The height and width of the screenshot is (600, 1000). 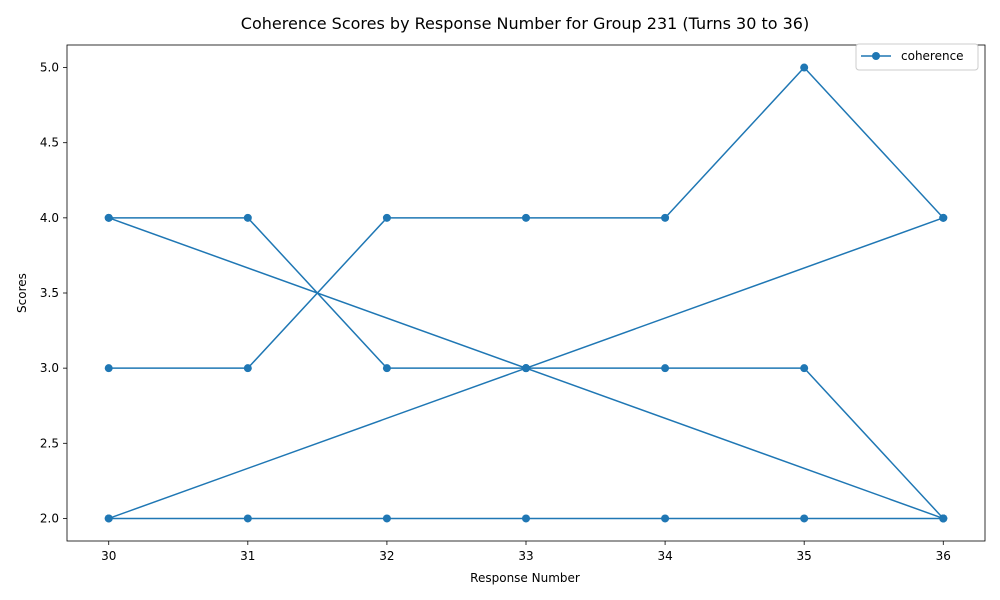 I want to click on legend-marker-swatch, so click(x=876, y=56).